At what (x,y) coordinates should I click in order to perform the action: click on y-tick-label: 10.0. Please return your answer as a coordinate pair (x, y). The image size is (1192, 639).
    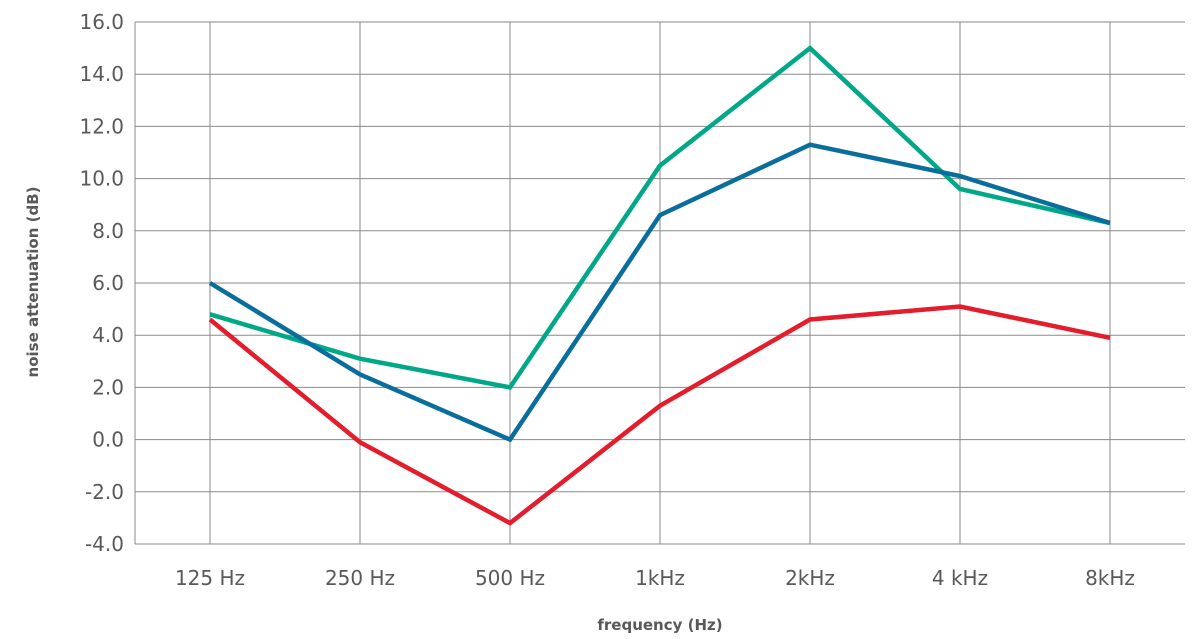
    Looking at the image, I should click on (101, 179).